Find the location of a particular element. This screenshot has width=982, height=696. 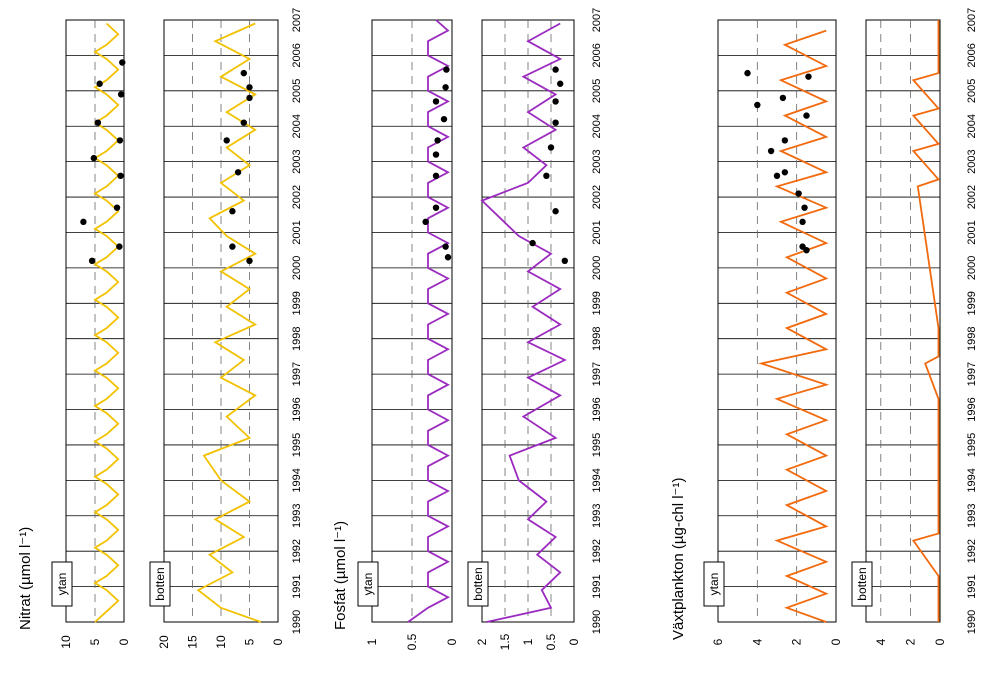

value-tick-label: 6 is located at coordinates (718, 641).